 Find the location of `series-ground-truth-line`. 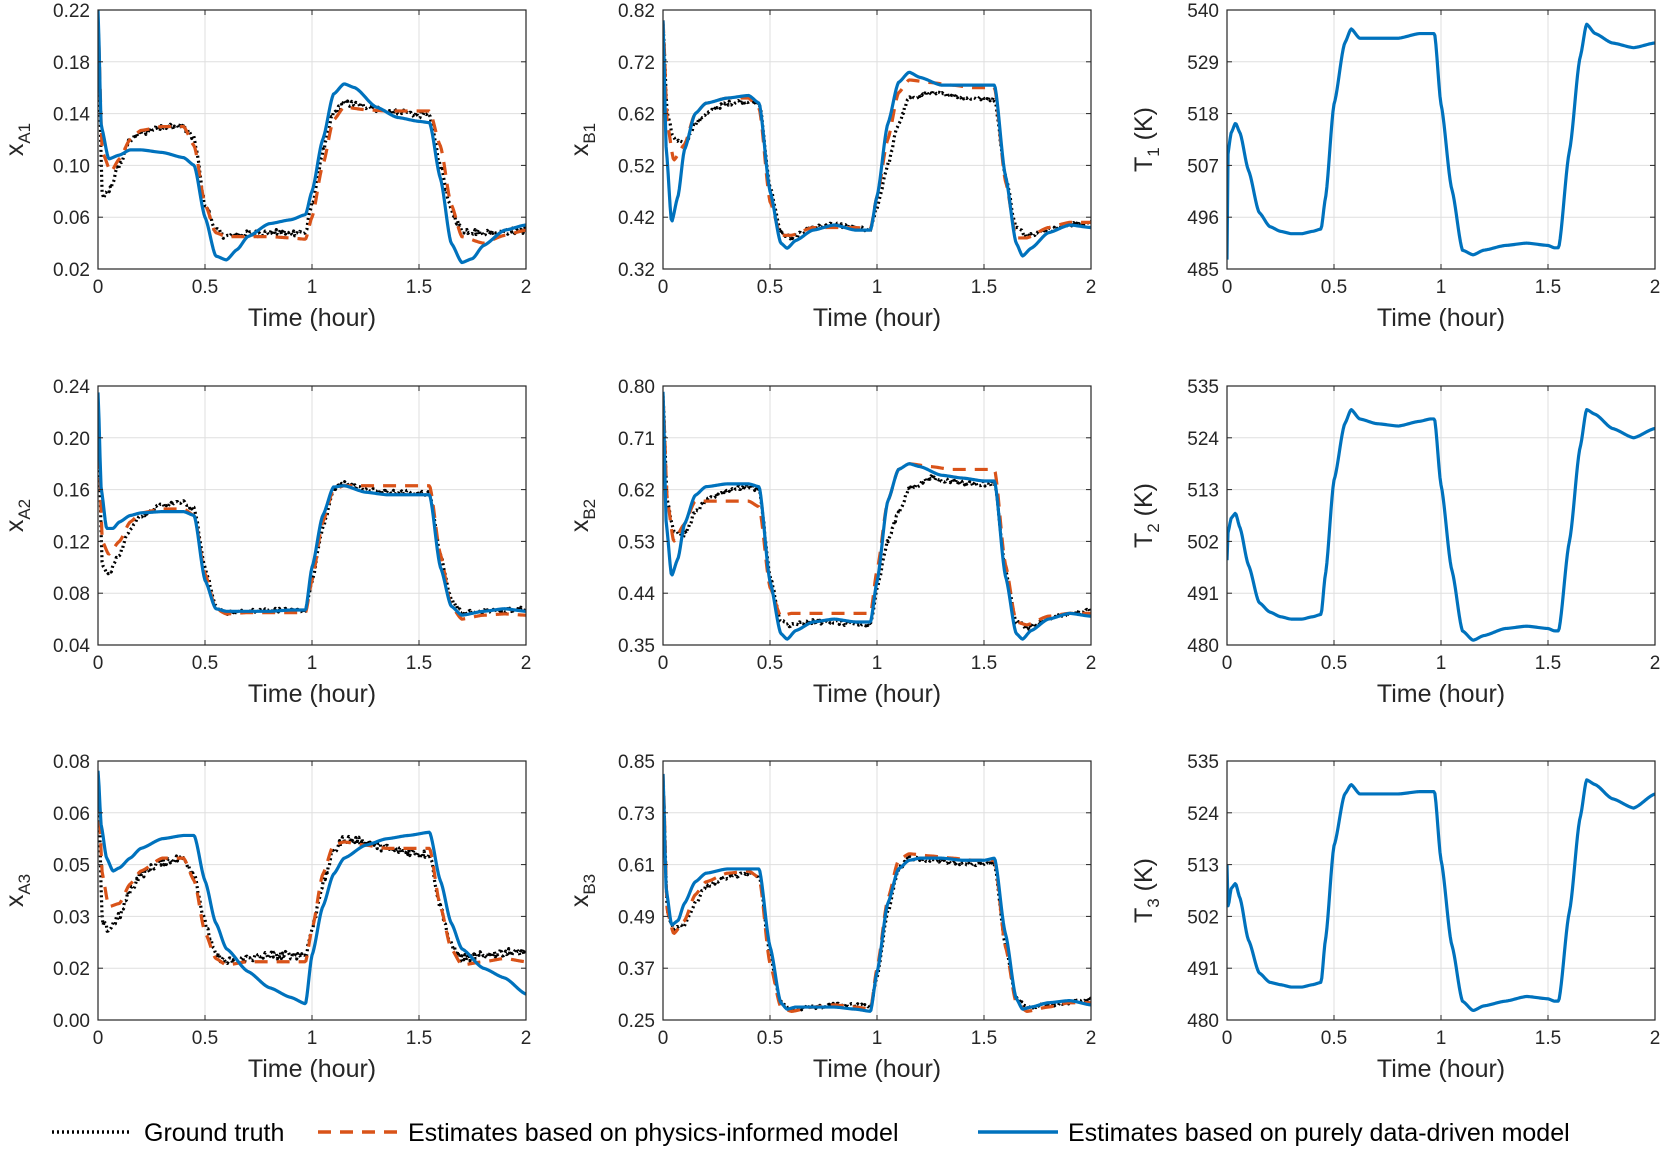

series-ground-truth-line is located at coordinates (312, 870).